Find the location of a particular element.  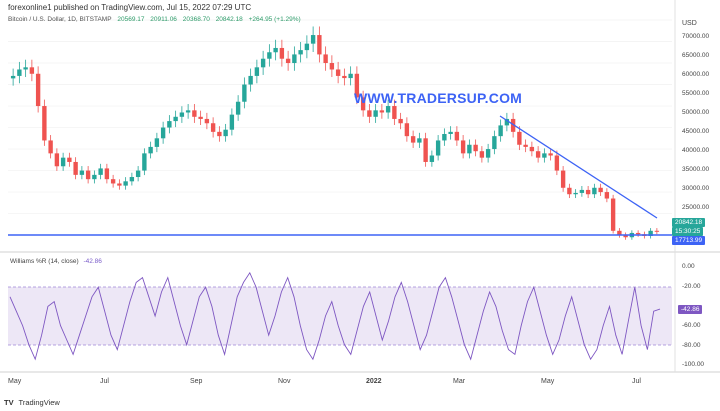

wr-band is located at coordinates (340, 316).